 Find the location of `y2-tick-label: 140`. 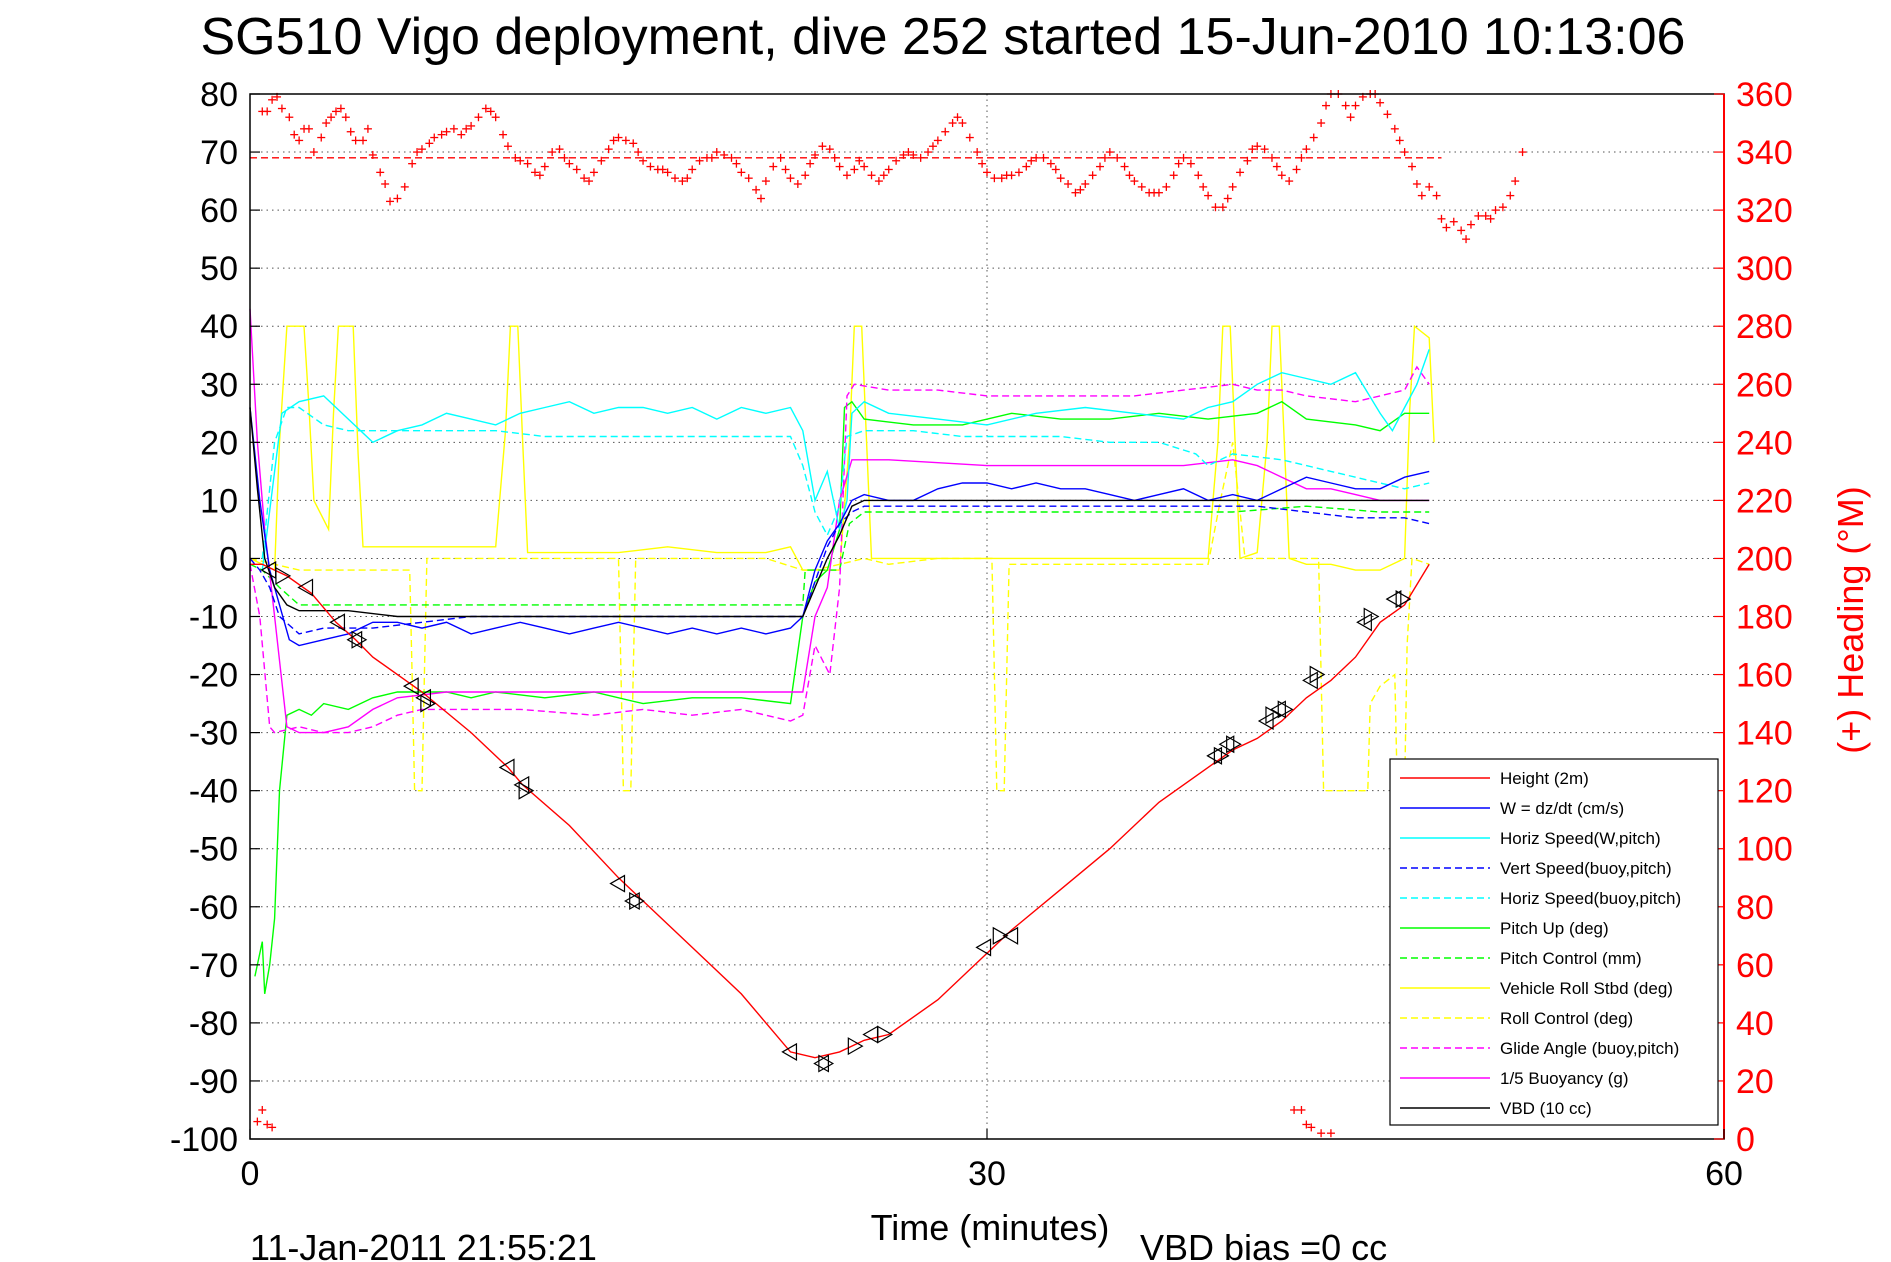

y2-tick-label: 140 is located at coordinates (1764, 734).